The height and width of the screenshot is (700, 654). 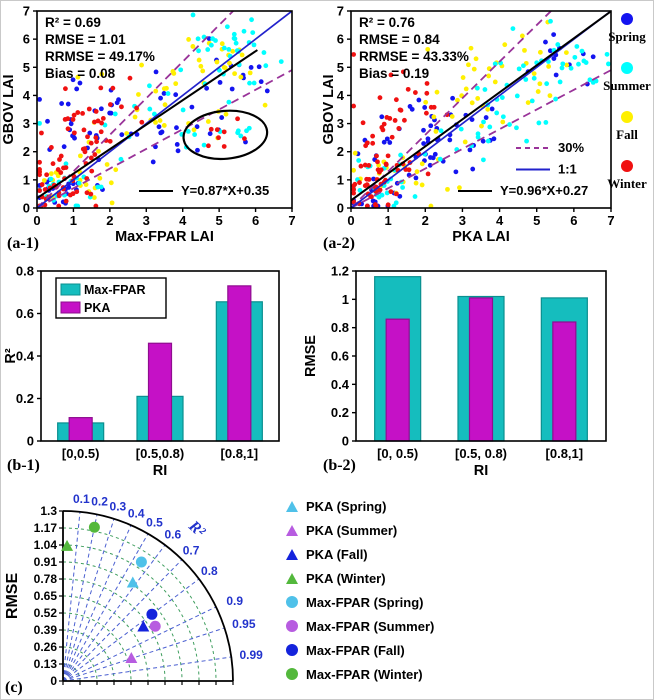 What do you see at coordinates (26, 208) in the screenshot?
I see `tick-label: 0` at bounding box center [26, 208].